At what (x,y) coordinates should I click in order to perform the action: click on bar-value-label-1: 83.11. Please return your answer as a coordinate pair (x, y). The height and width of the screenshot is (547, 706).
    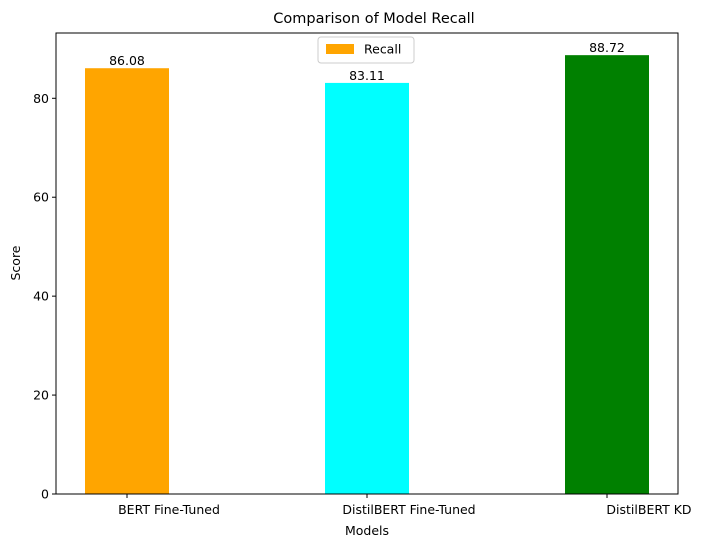
    Looking at the image, I should click on (367, 75).